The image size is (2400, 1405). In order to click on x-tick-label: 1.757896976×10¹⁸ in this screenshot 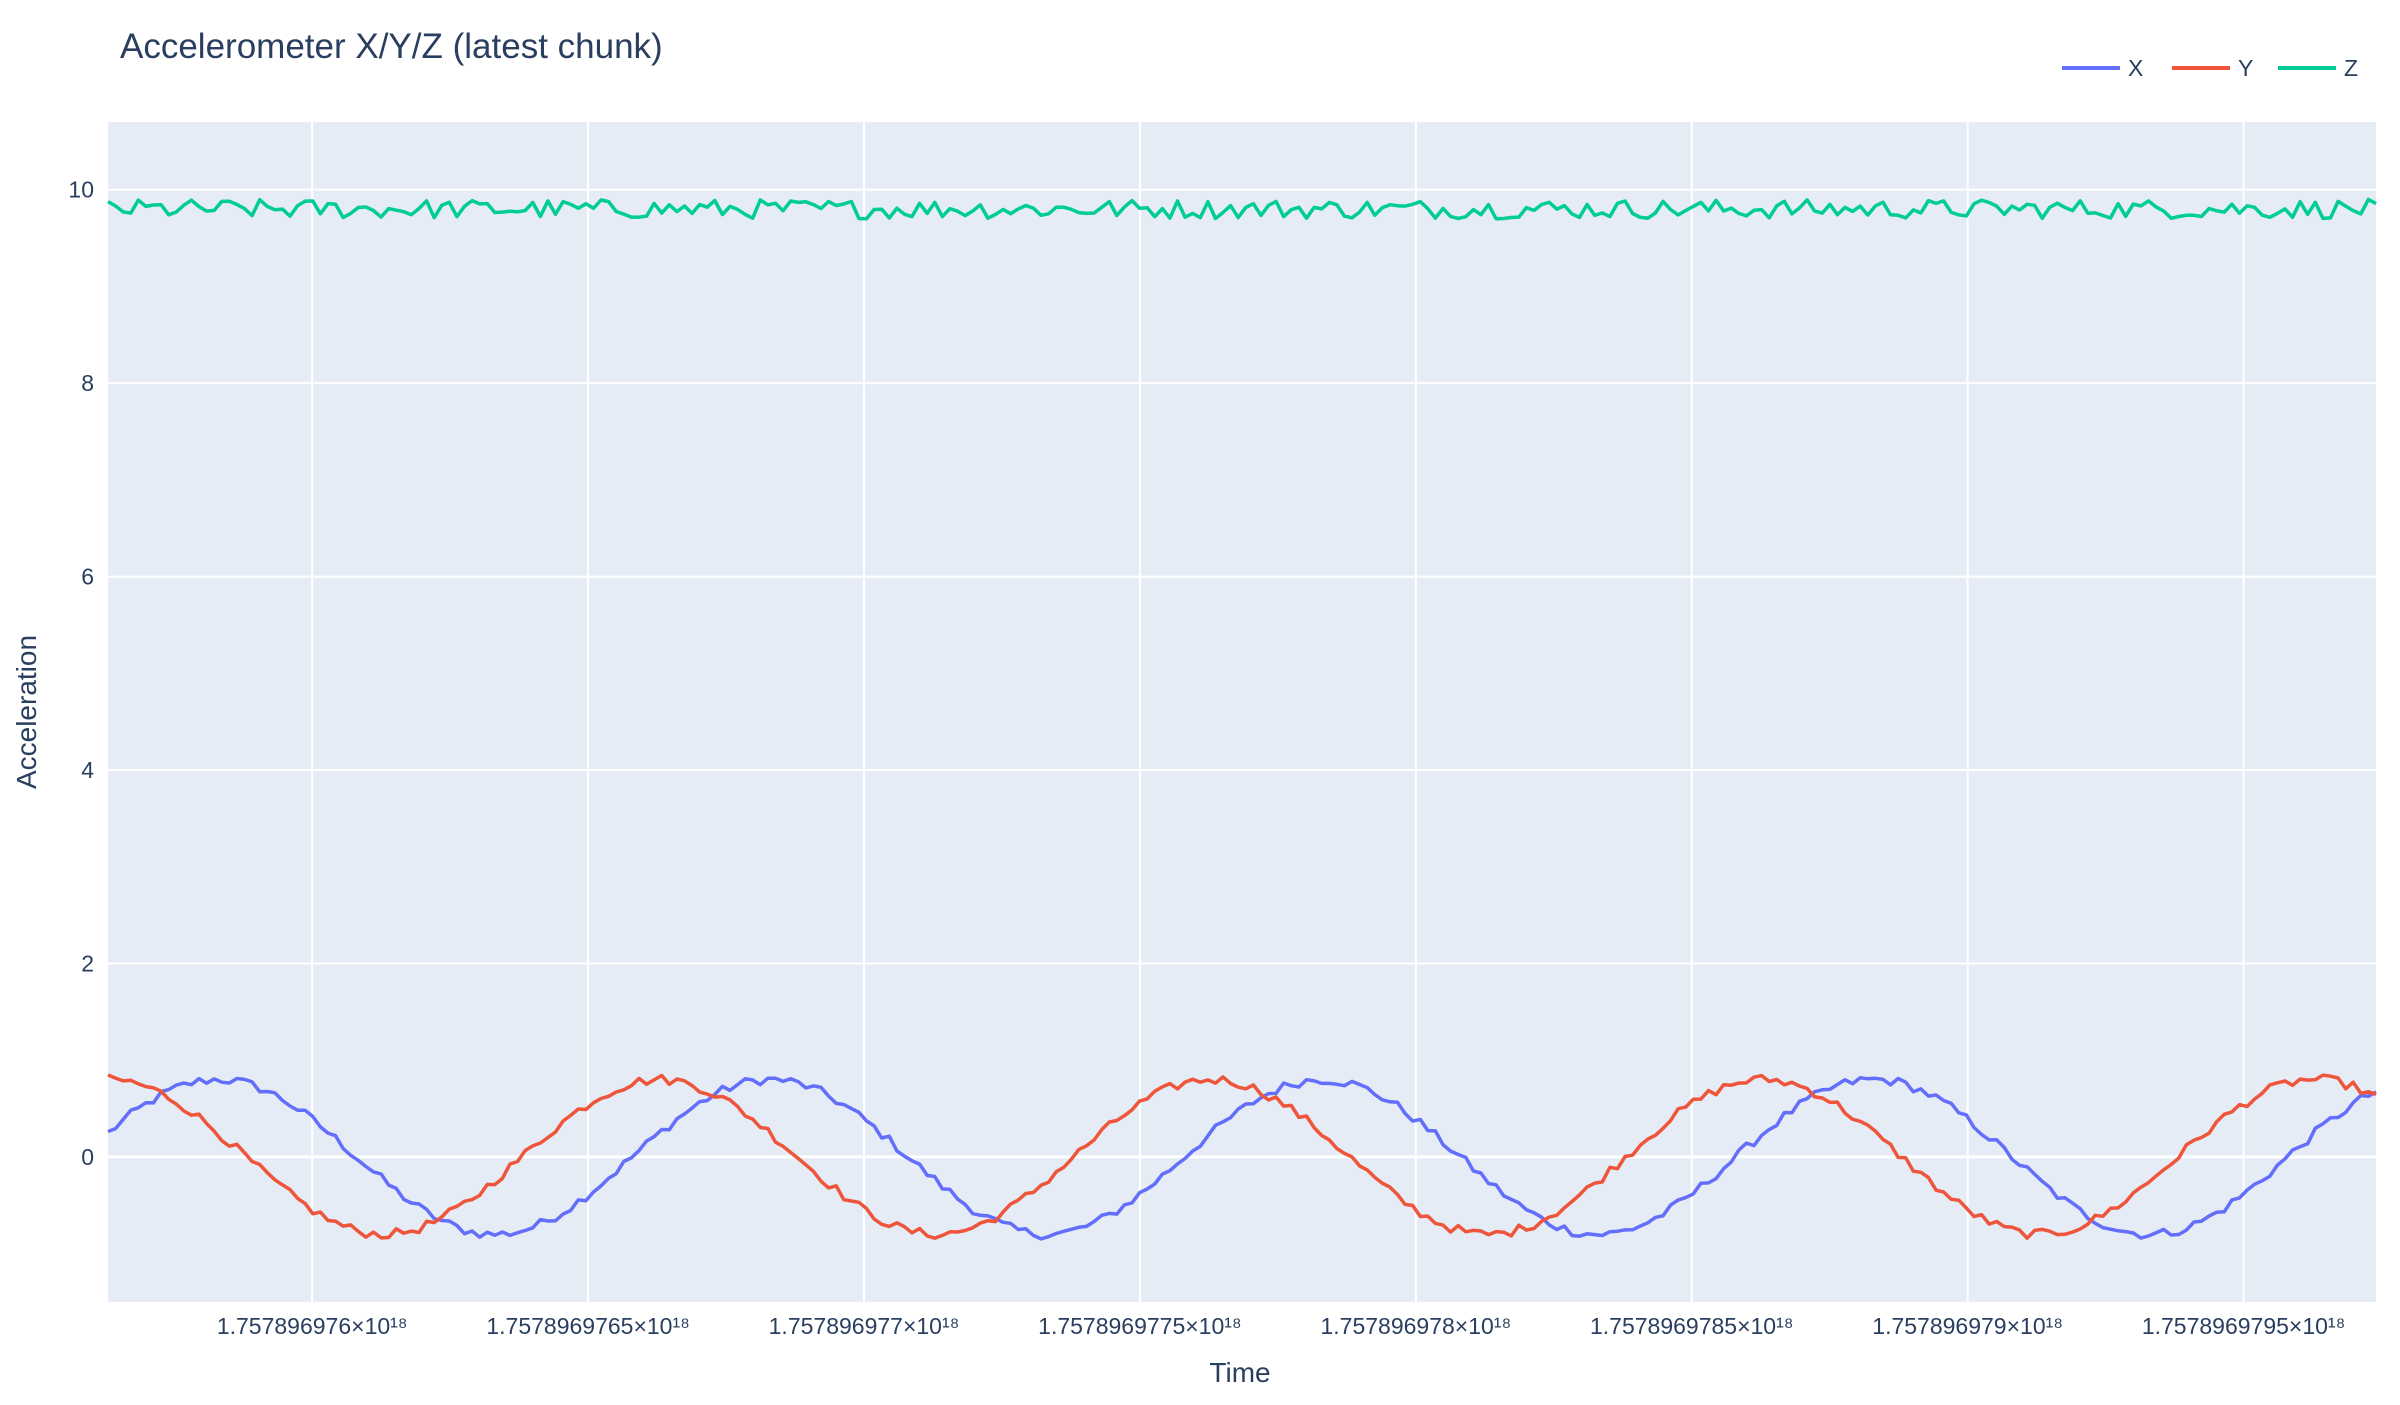, I will do `click(312, 1326)`.